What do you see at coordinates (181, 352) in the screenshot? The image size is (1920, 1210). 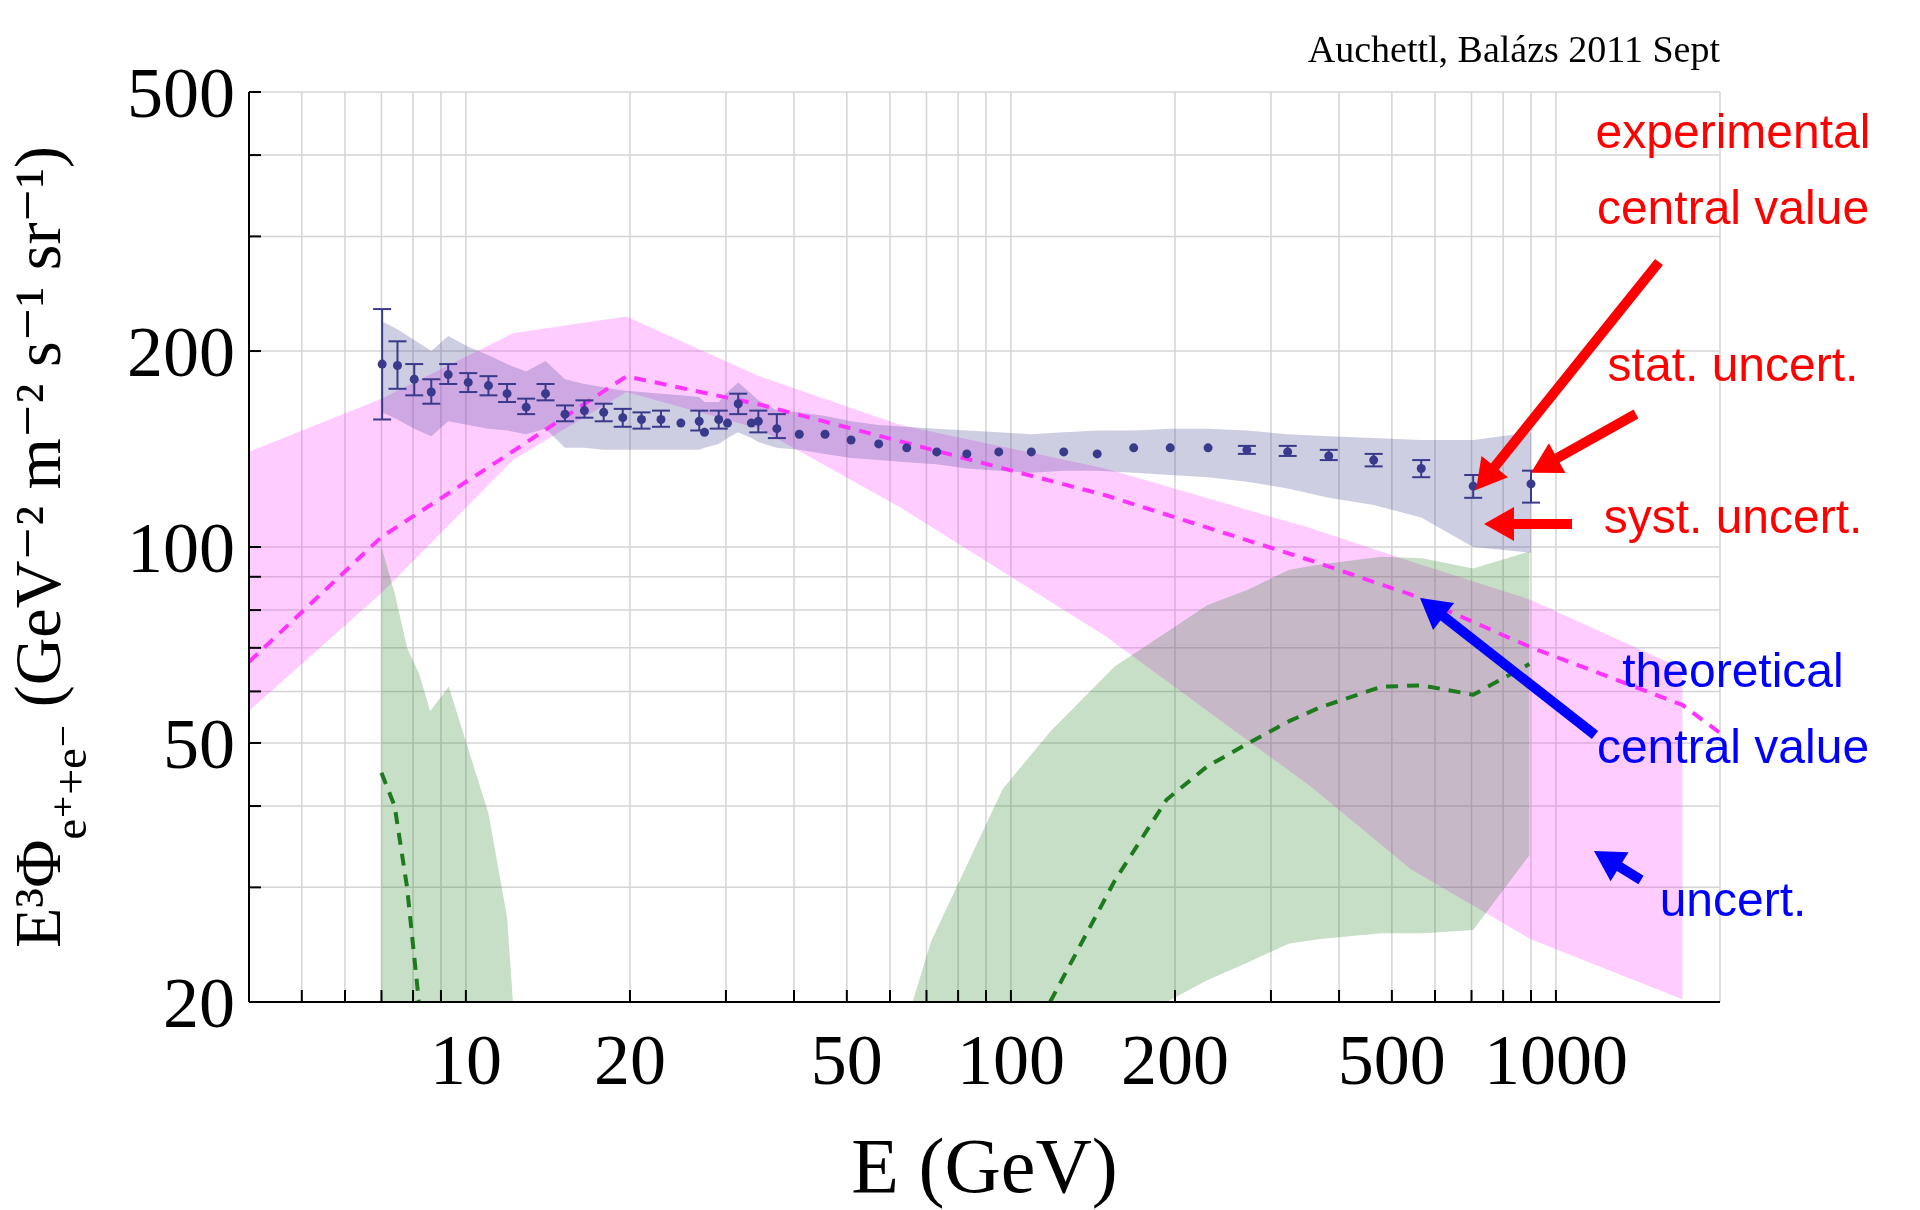 I see `y-tick-label: 200` at bounding box center [181, 352].